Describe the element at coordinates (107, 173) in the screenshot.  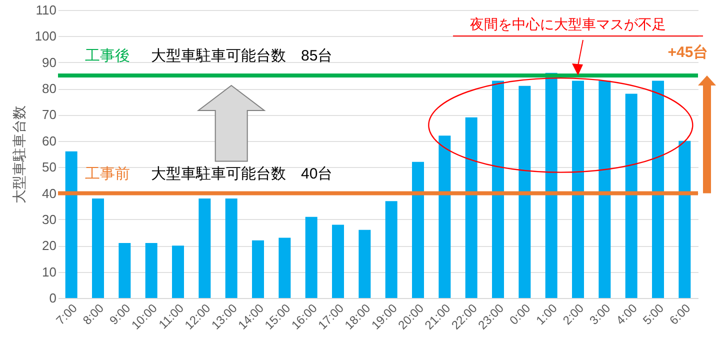
I see `ref-line-label: 工事前` at that location.